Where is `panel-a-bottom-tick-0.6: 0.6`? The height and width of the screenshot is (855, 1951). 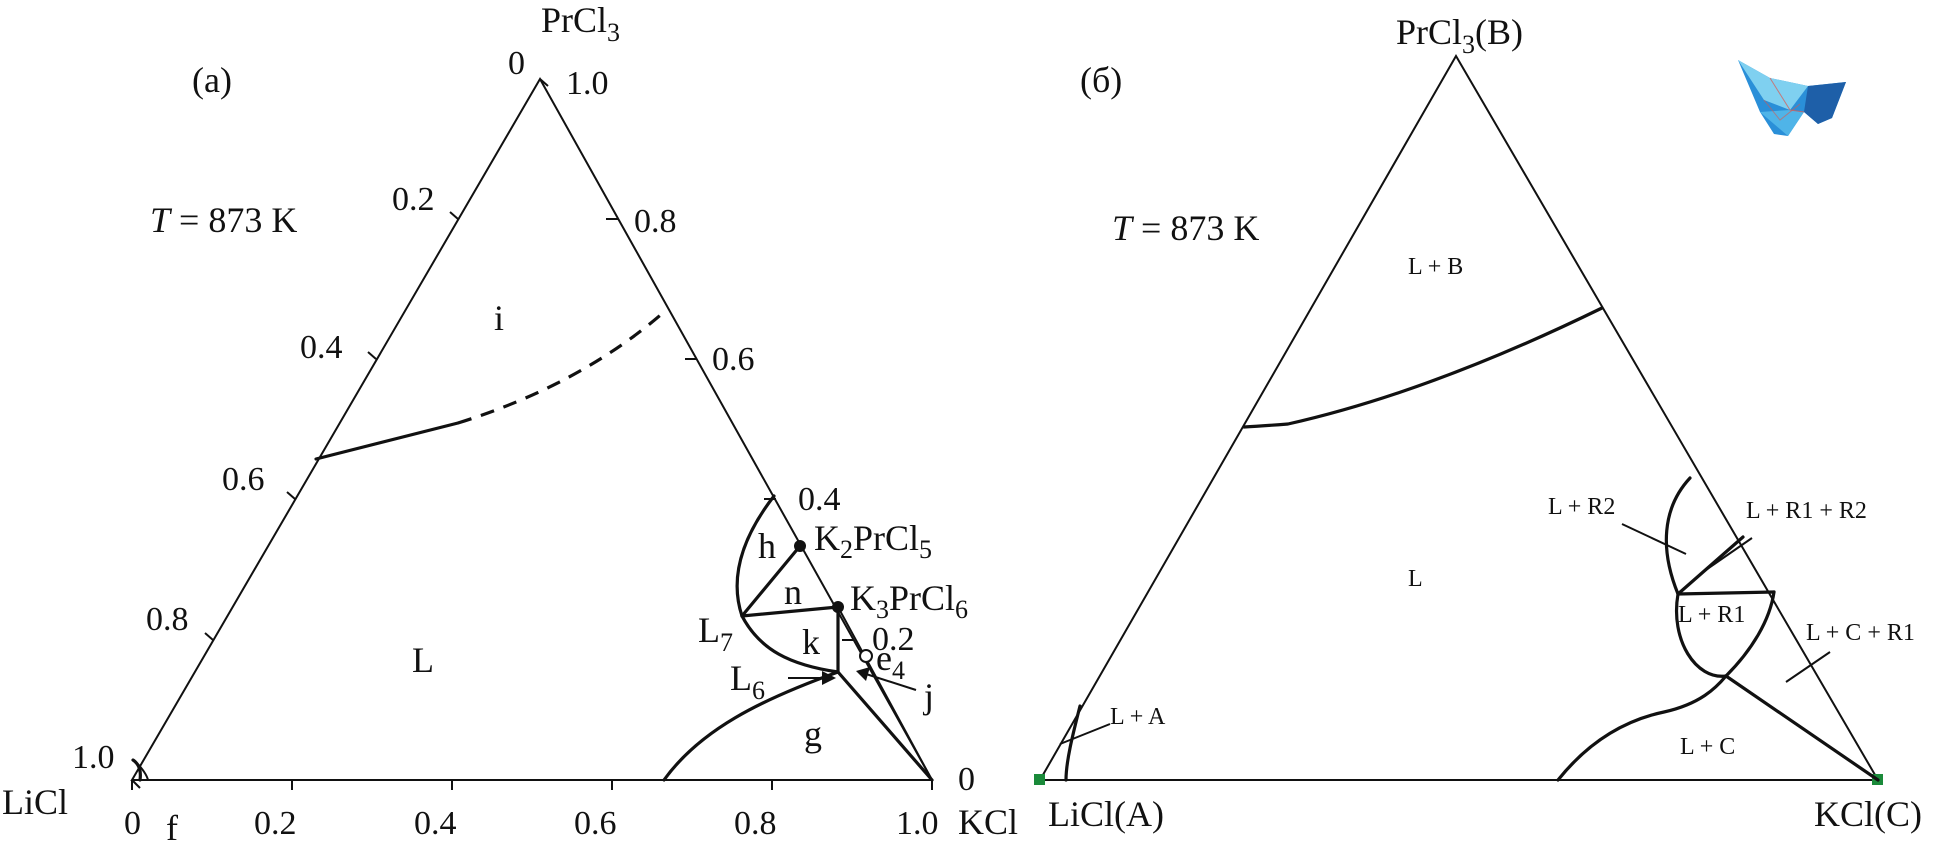
panel-a-bottom-tick-0.6: 0.6 is located at coordinates (595, 823).